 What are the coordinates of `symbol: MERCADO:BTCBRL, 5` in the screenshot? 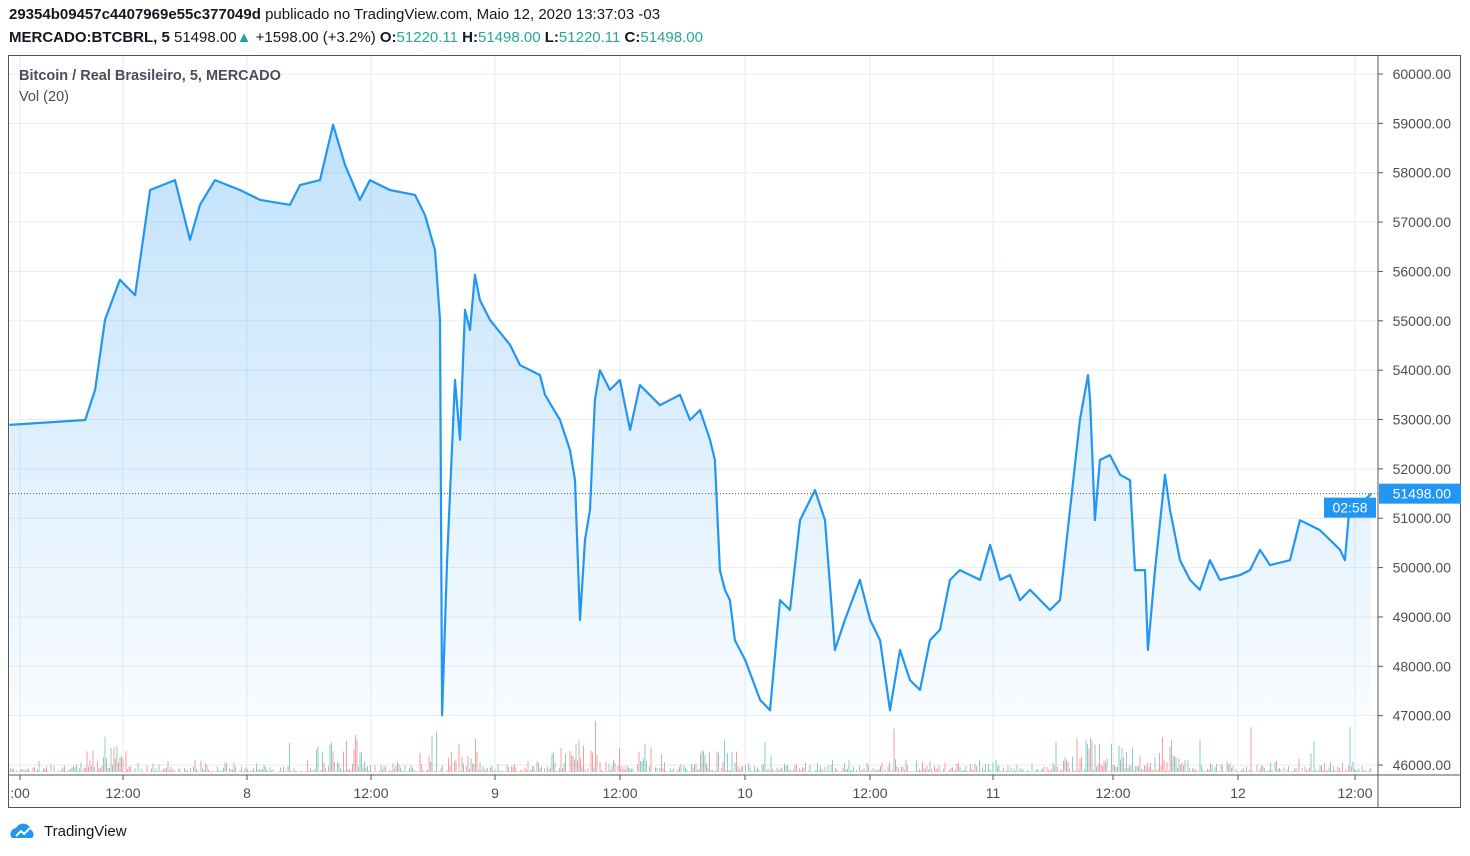 It's located at (89, 37).